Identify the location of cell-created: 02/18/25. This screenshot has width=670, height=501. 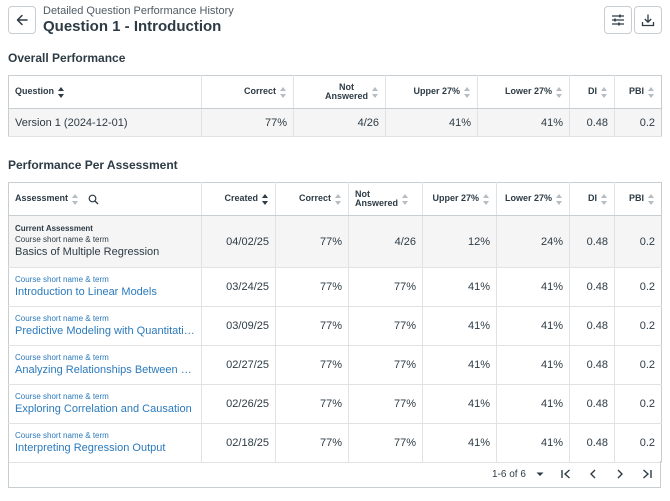
(238, 443).